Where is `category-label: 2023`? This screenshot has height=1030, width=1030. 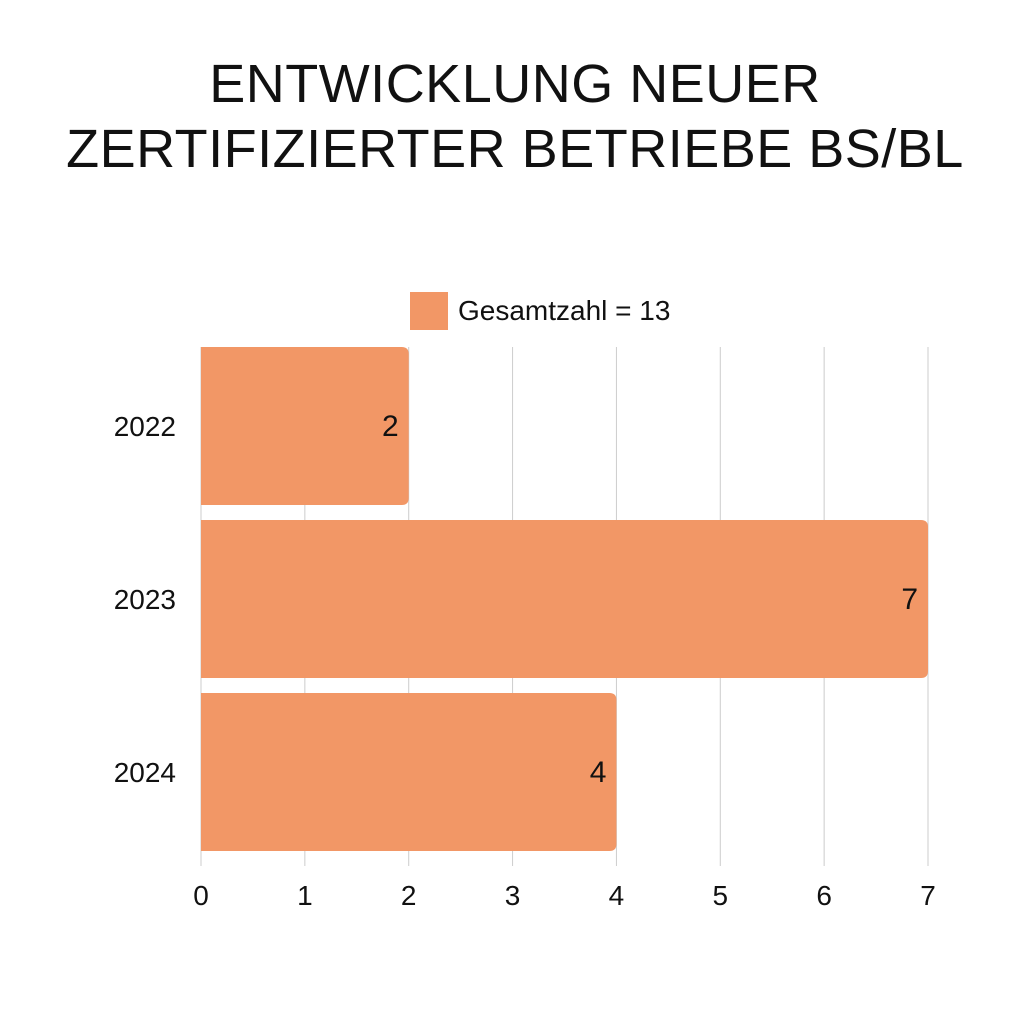
category-label: 2023 is located at coordinates (145, 599).